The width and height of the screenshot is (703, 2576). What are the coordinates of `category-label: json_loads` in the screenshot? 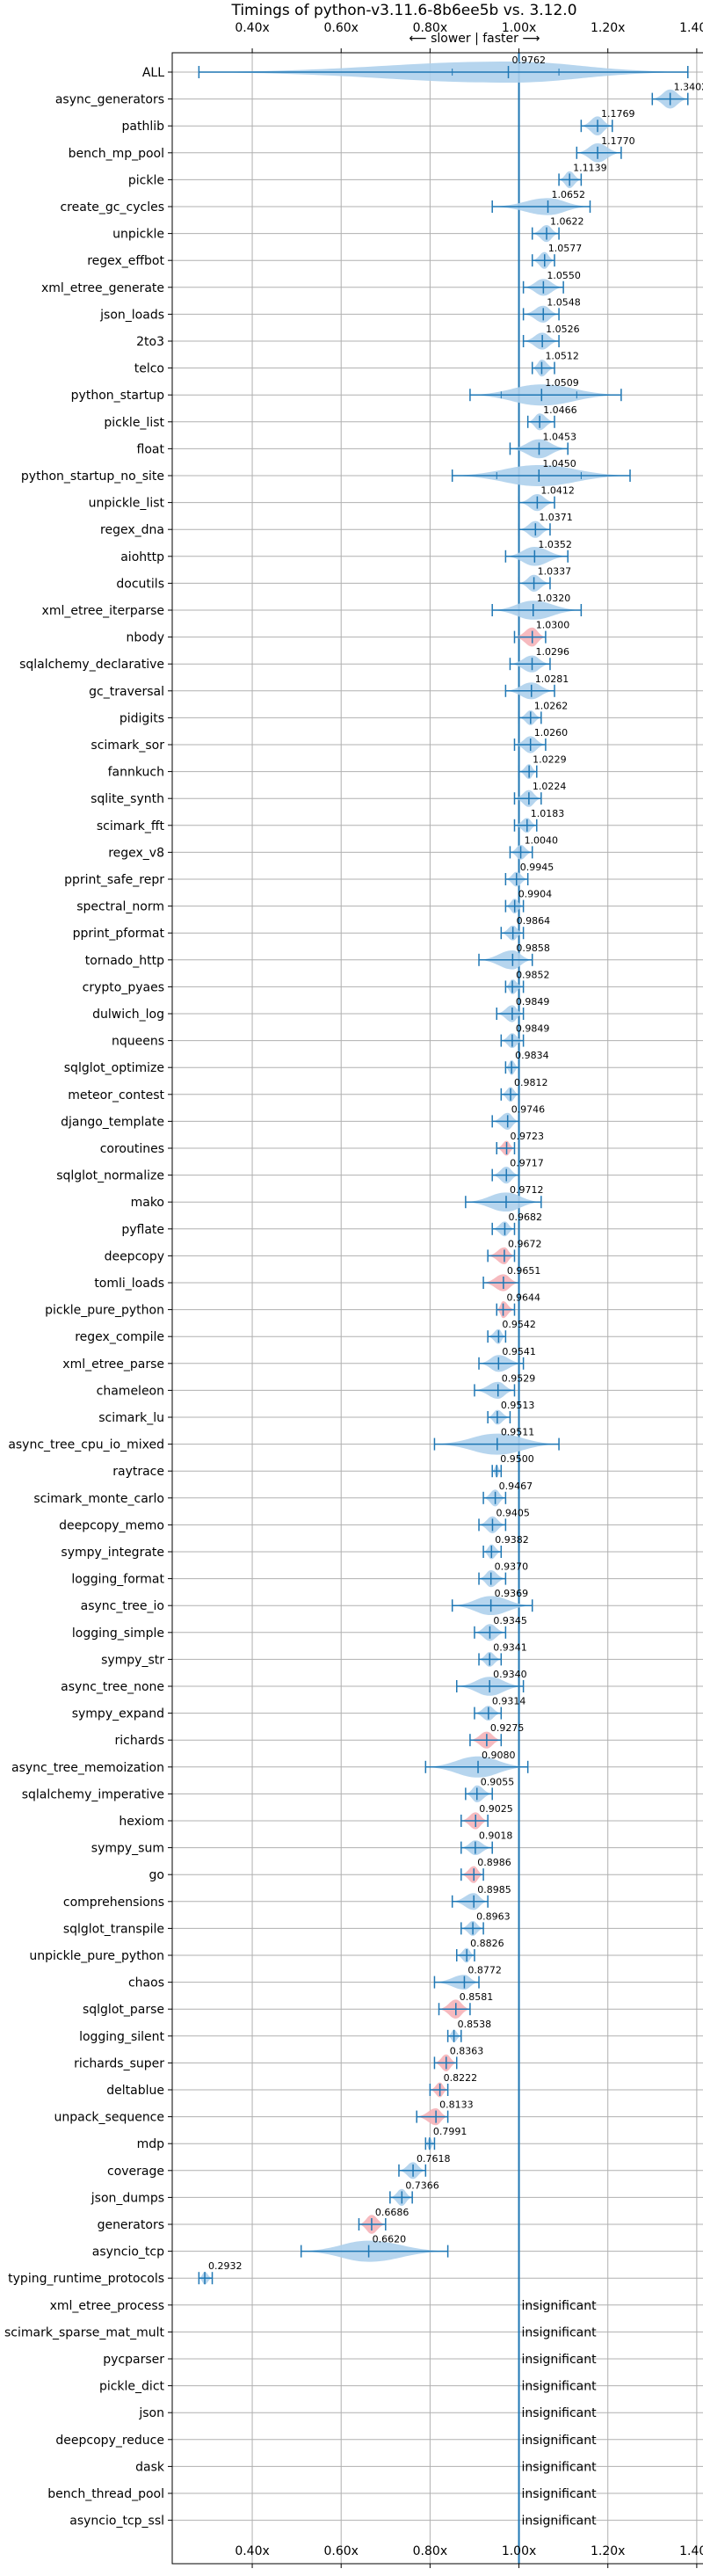 It's located at (131, 315).